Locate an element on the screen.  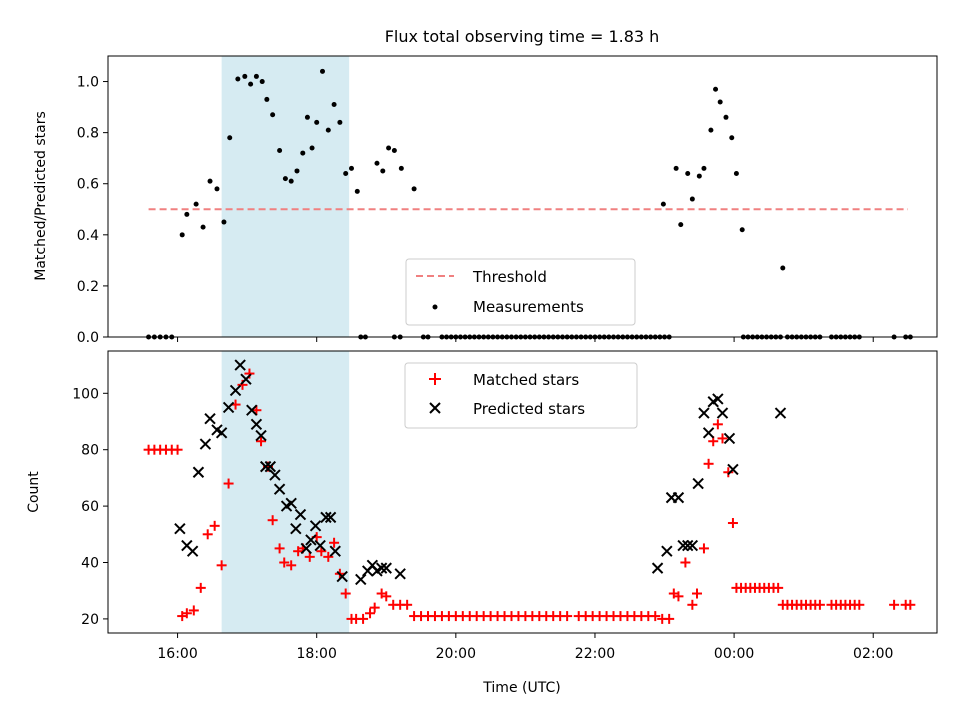
top-legend: Threshold Measurements is located at coordinates (520, 292).